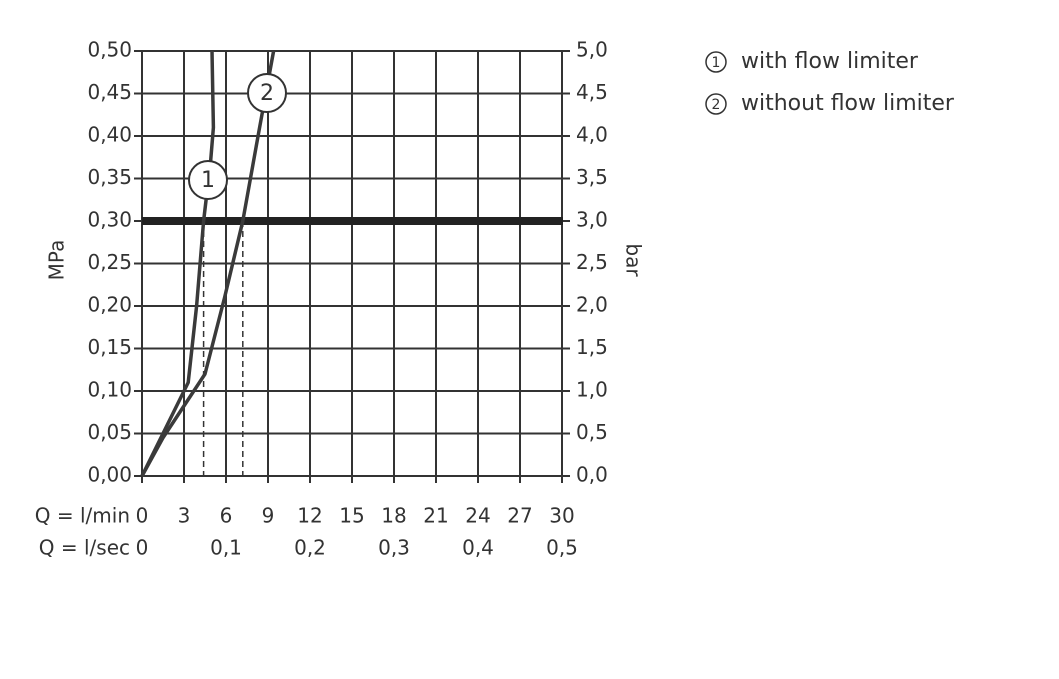  What do you see at coordinates (351, 516) in the screenshot?
I see `x-tick-label: 15` at bounding box center [351, 516].